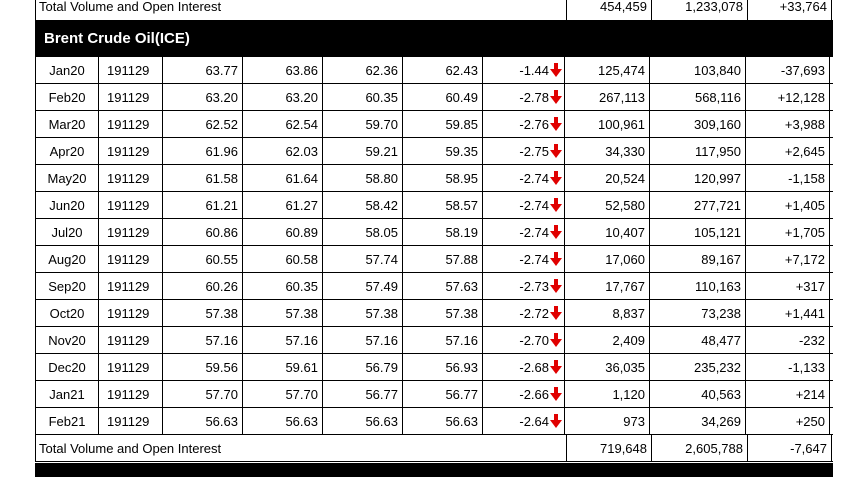  I want to click on open-cell: 63.20, so click(202, 97).